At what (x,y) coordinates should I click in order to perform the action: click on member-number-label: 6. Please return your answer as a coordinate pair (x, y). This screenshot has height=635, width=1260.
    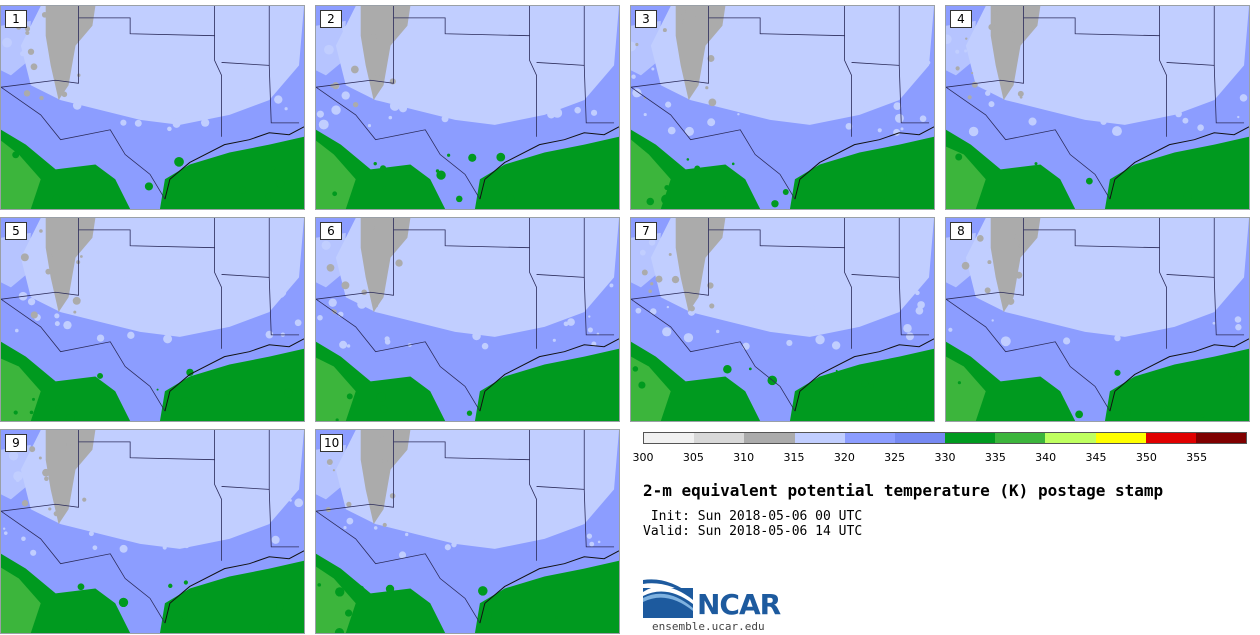
    Looking at the image, I should click on (331, 231).